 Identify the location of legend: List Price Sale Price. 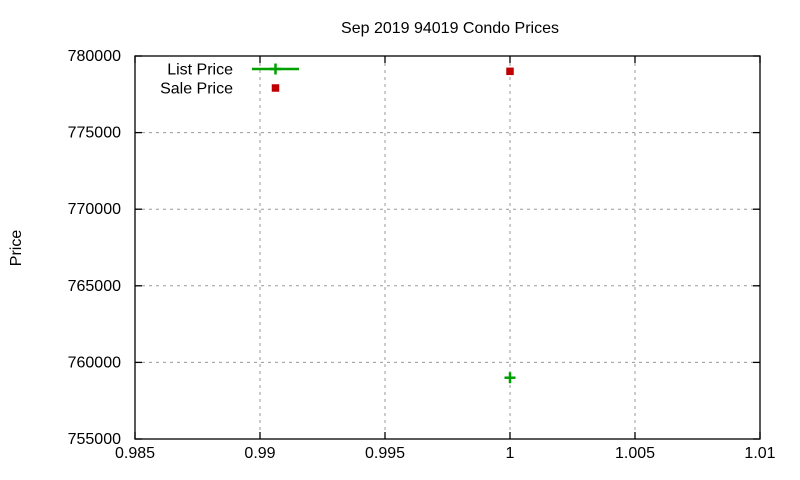
(229, 80).